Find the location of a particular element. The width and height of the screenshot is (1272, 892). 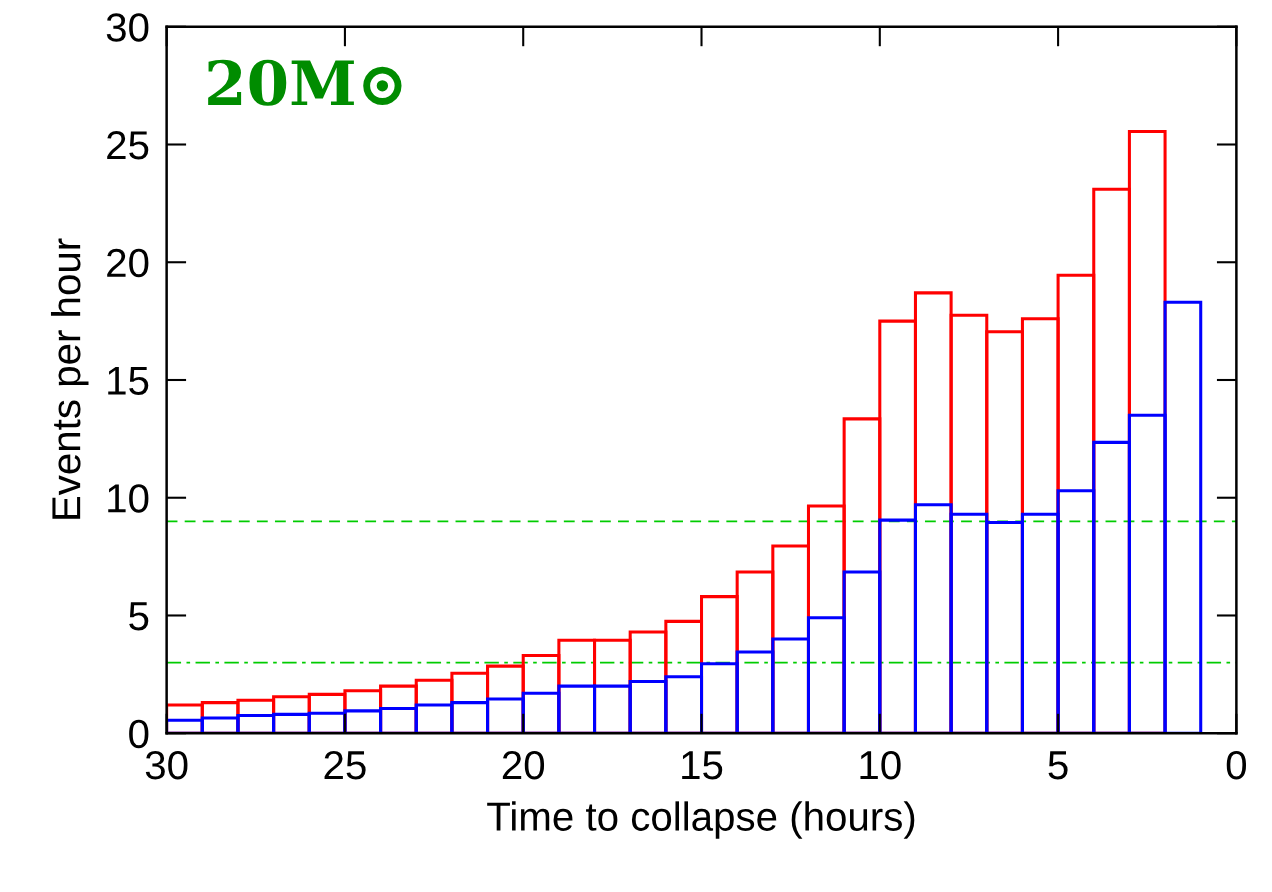

y-axis-title: Events per hour is located at coordinates (69, 378).